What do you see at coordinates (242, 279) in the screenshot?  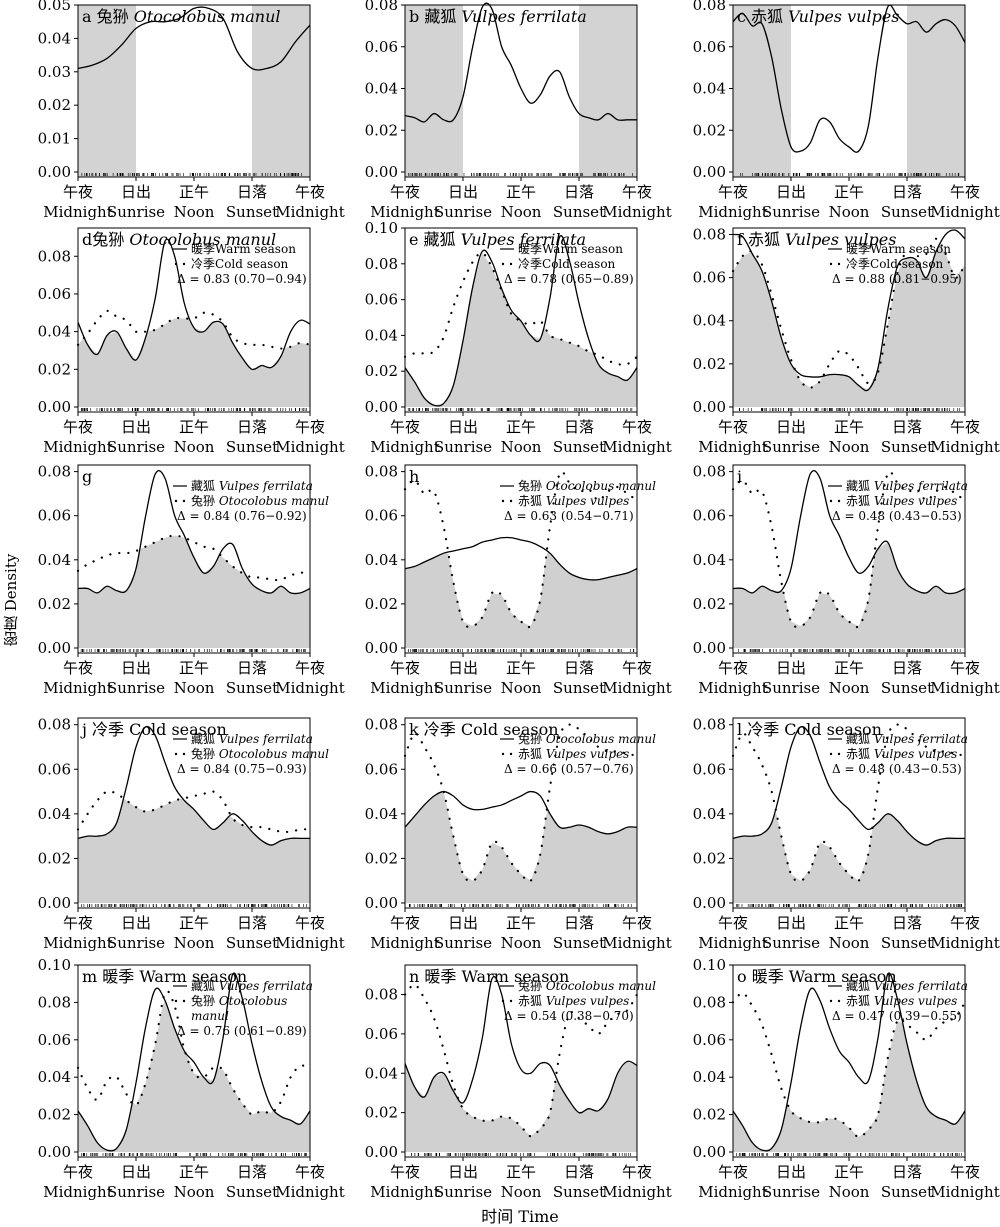 I see `overlap-coefficient: Δ = 0.83 (0.70−0.94)` at bounding box center [242, 279].